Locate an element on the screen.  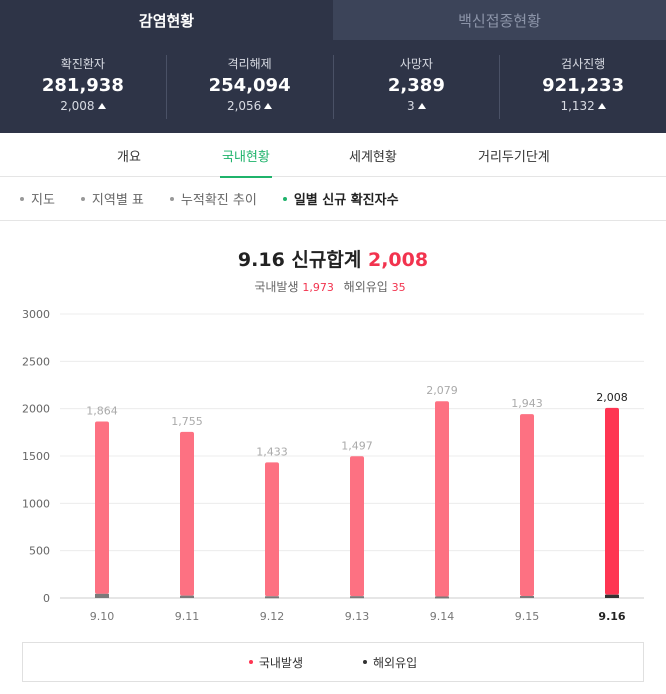
y-tick-label: 2000 is located at coordinates (36, 409).